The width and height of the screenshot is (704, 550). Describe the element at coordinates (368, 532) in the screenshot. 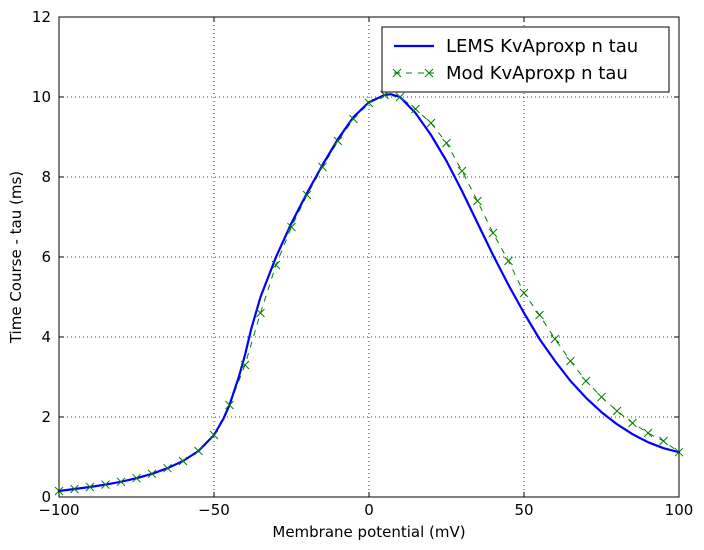

I see `x-axis-label: Membrane potential (mV)` at that location.